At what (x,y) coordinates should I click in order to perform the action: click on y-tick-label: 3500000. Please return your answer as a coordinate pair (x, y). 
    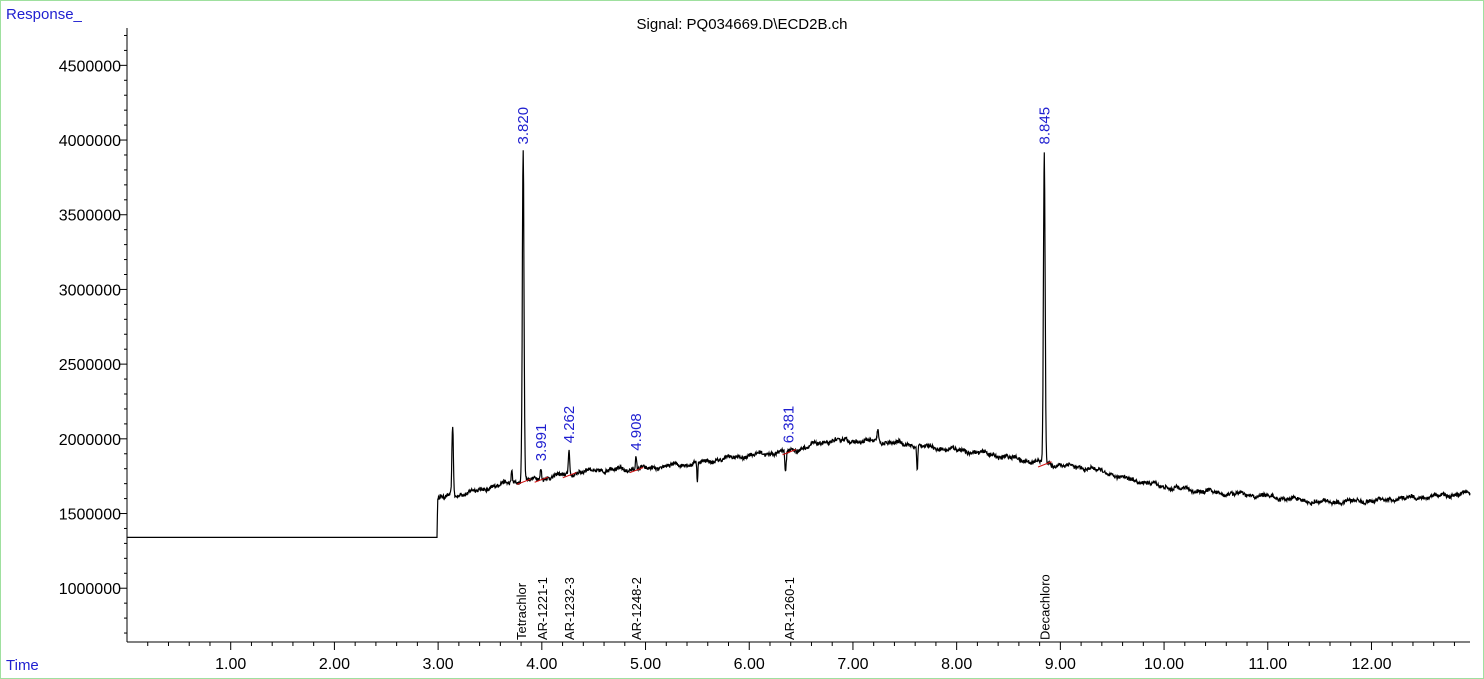
    Looking at the image, I should click on (90, 216).